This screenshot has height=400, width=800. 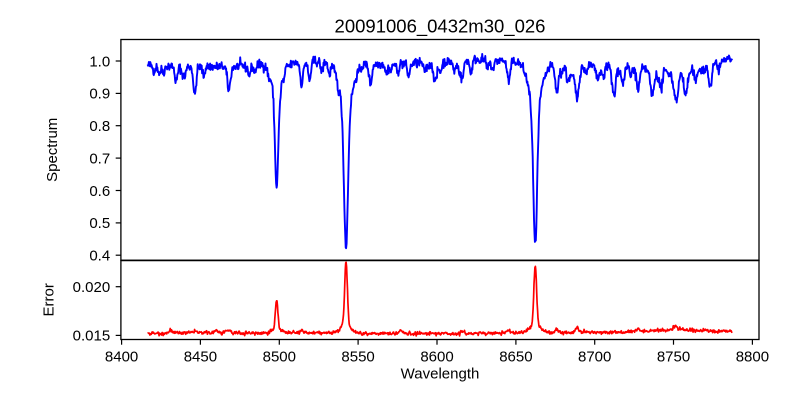 I want to click on svg-text: 8600, so click(x=436, y=356).